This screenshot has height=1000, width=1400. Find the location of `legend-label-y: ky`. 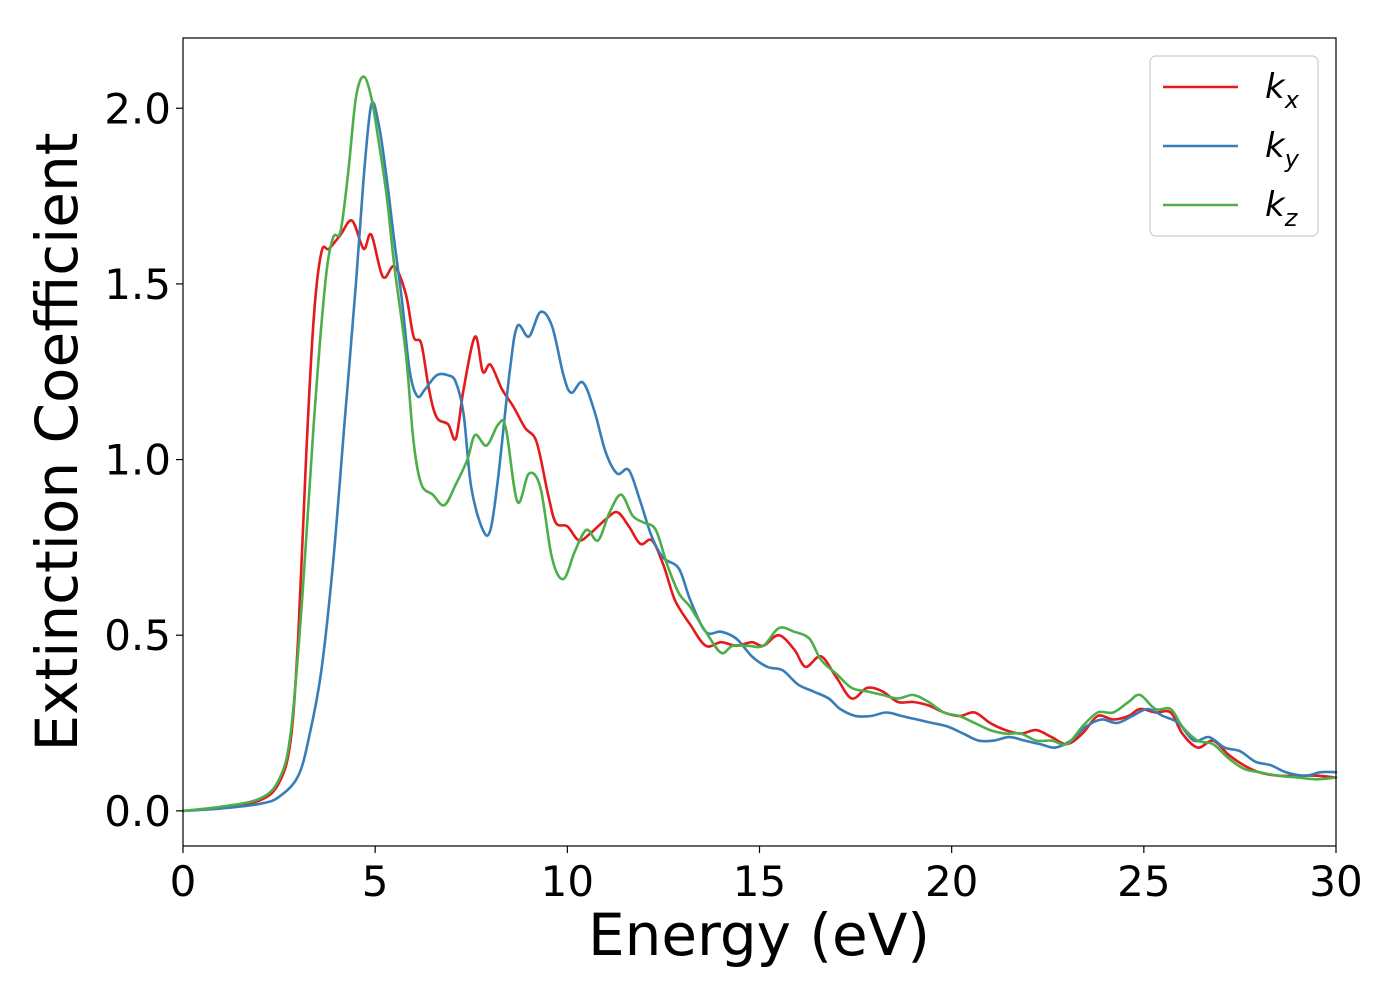

legend-label-y: ky is located at coordinates (1282, 149).